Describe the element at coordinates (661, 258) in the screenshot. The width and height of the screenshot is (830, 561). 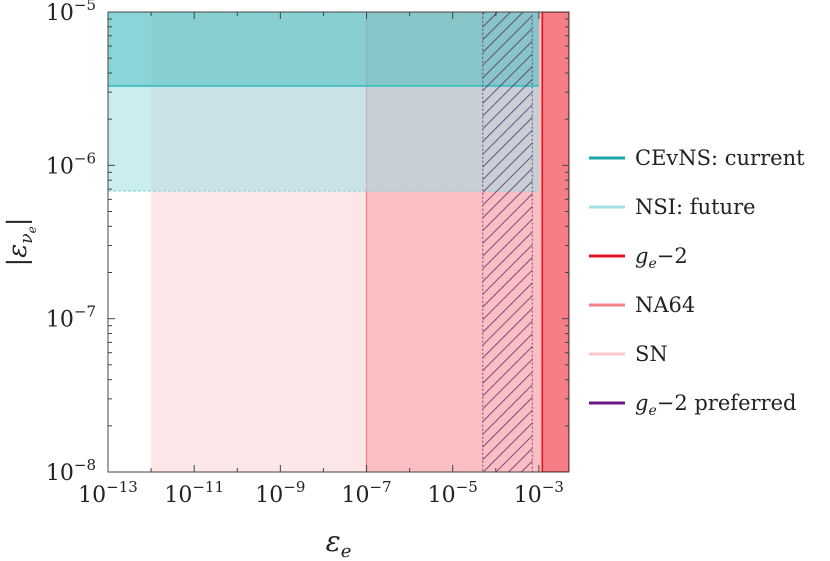
I see `legend-label: ge−2` at that location.